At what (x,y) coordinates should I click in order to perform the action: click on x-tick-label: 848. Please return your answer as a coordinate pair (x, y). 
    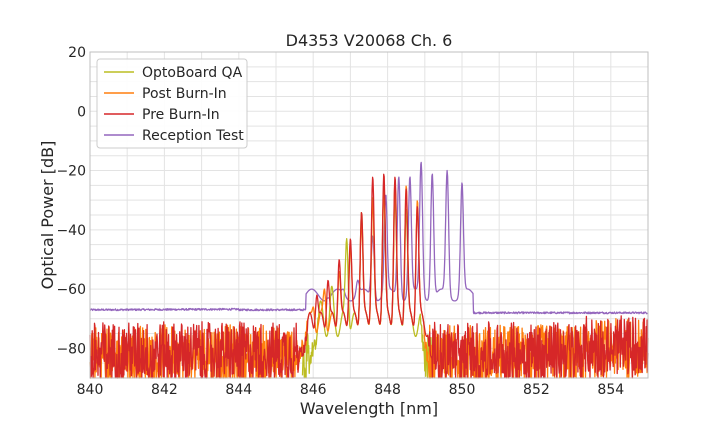
    Looking at the image, I should click on (387, 390).